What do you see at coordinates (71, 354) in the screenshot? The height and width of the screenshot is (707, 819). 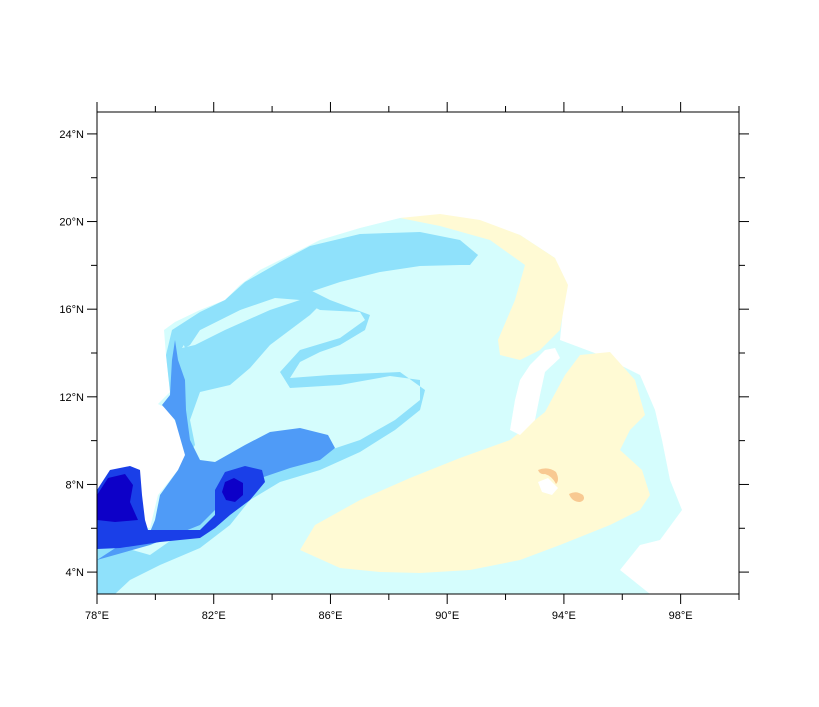 I see `y-axis-labels: 4°N 8°N 12°N 16°N 20°N 24°N` at bounding box center [71, 354].